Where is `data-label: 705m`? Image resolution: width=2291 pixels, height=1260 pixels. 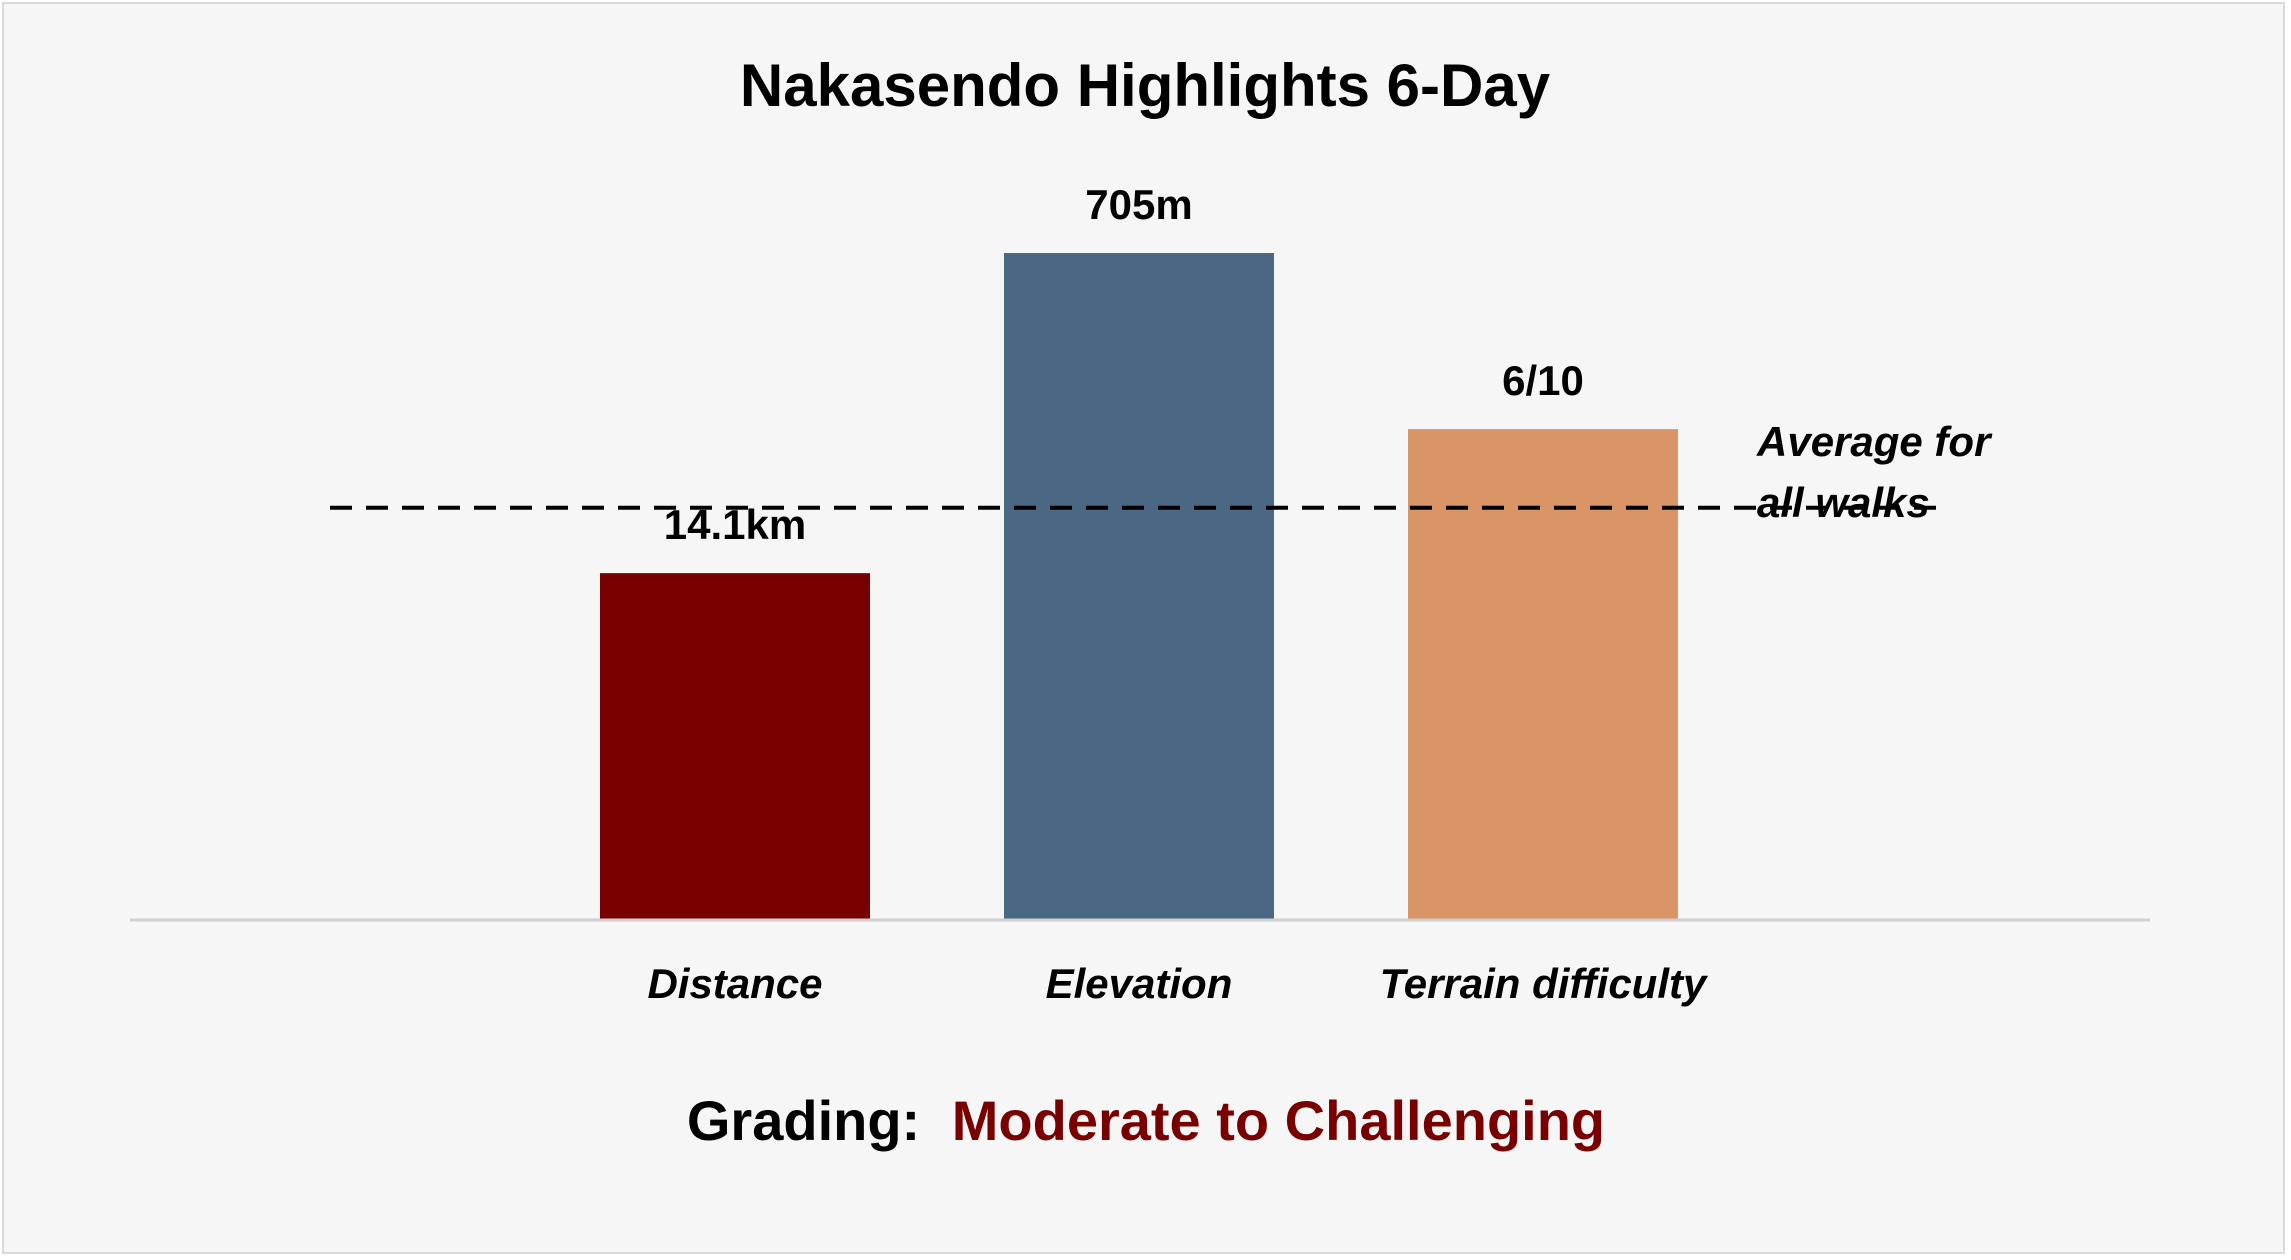 data-label: 705m is located at coordinates (1138, 204).